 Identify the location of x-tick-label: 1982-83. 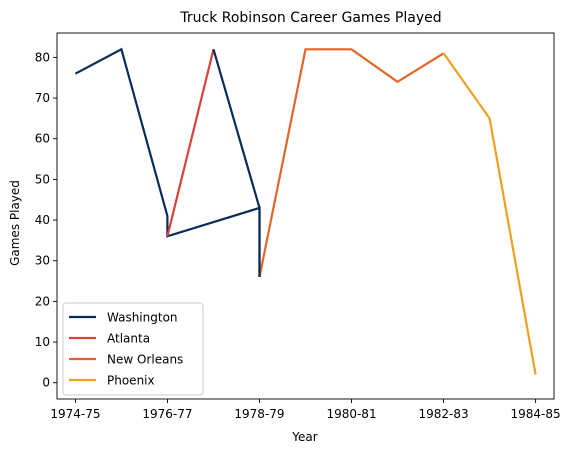
(443, 414).